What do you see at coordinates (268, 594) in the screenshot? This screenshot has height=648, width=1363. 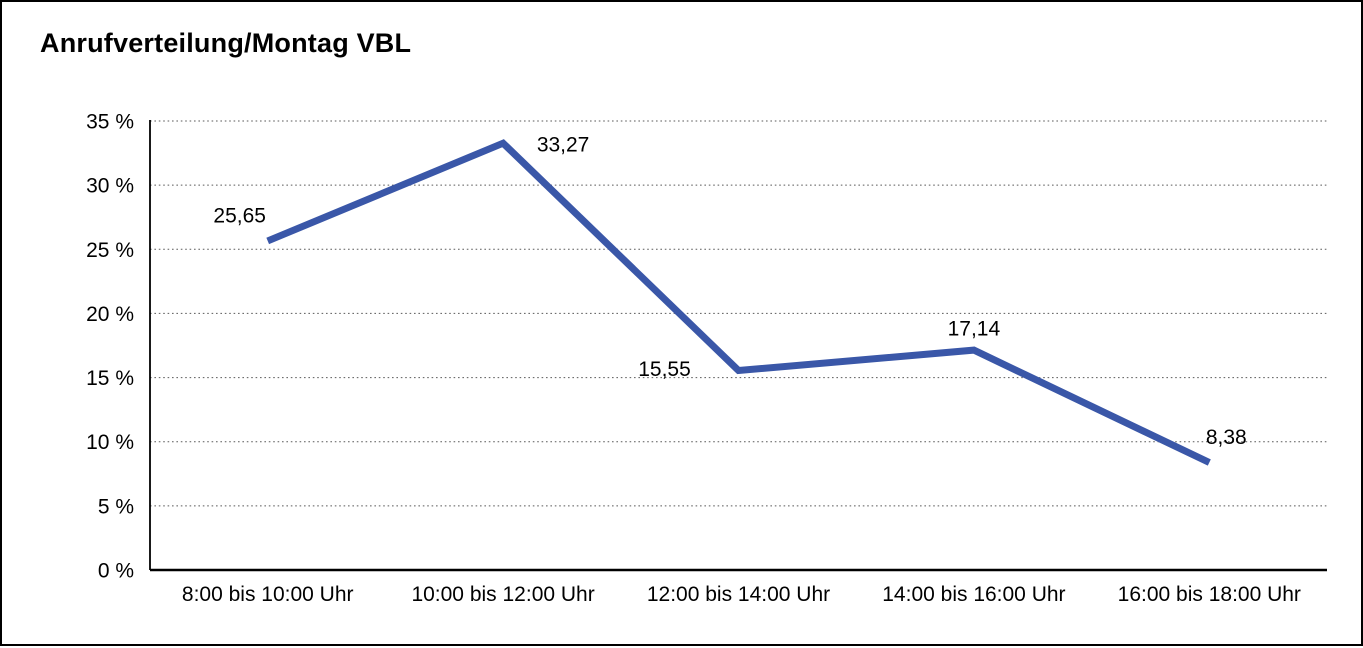 I see `x-axis-category-label: 8:00 bis 10:00 Uhr` at bounding box center [268, 594].